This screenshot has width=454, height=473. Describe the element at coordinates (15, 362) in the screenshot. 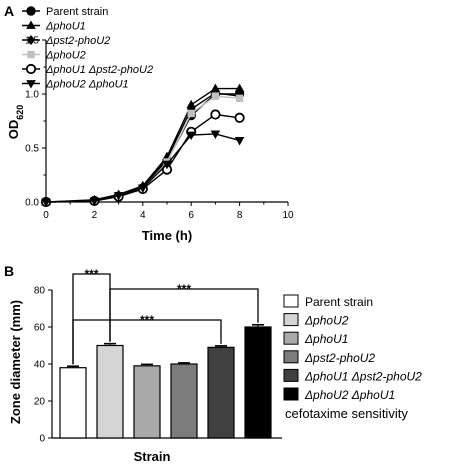

I see `panel-b-y-axis-title: Zone diameter (mm)` at that location.